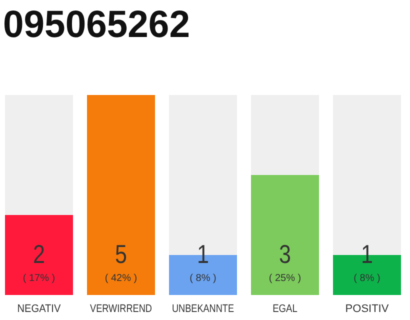 This screenshot has height=320, width=410. What do you see at coordinates (286, 254) in the screenshot?
I see `data-label: 3` at bounding box center [286, 254].